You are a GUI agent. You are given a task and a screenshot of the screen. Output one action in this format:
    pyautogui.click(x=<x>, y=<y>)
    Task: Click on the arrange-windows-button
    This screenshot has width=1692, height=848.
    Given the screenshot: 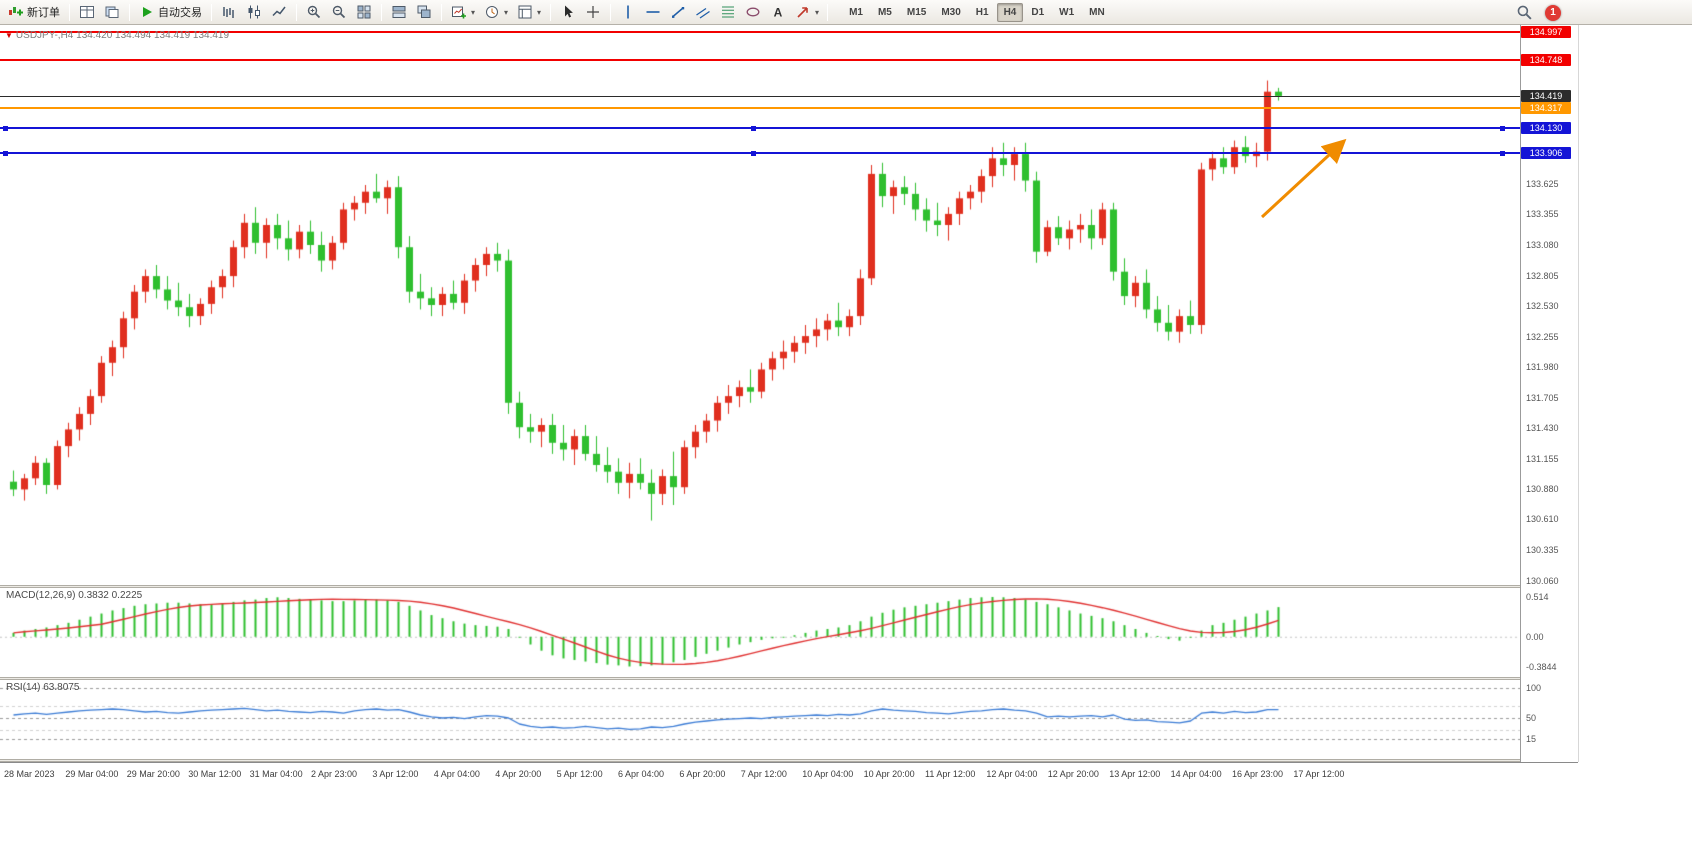 What is the action you would take?
    pyautogui.click(x=399, y=12)
    